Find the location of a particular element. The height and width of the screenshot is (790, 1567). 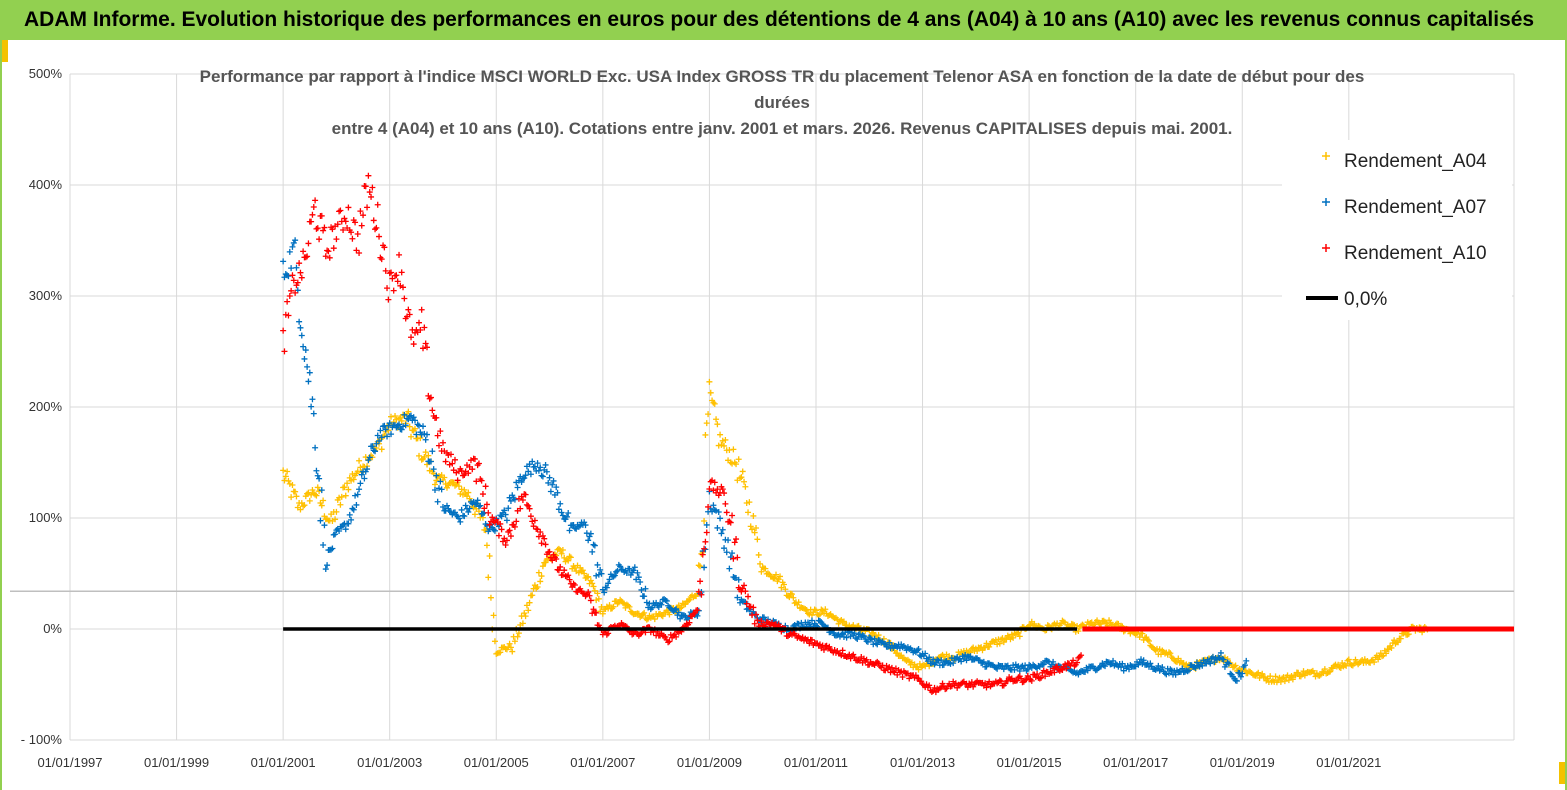

legend-swatch-rendement_a07 is located at coordinates (1326, 202).